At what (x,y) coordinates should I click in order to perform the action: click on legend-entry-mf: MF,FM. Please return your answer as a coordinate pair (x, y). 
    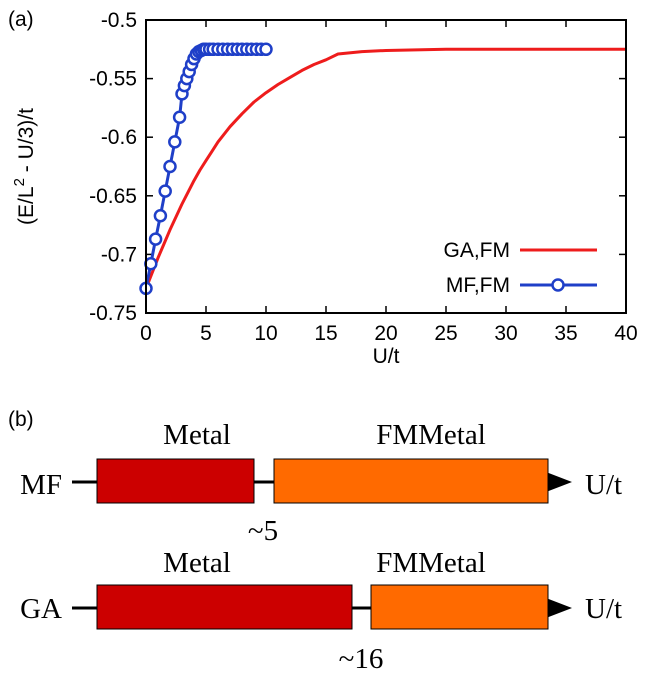
    Looking at the image, I should click on (521, 285).